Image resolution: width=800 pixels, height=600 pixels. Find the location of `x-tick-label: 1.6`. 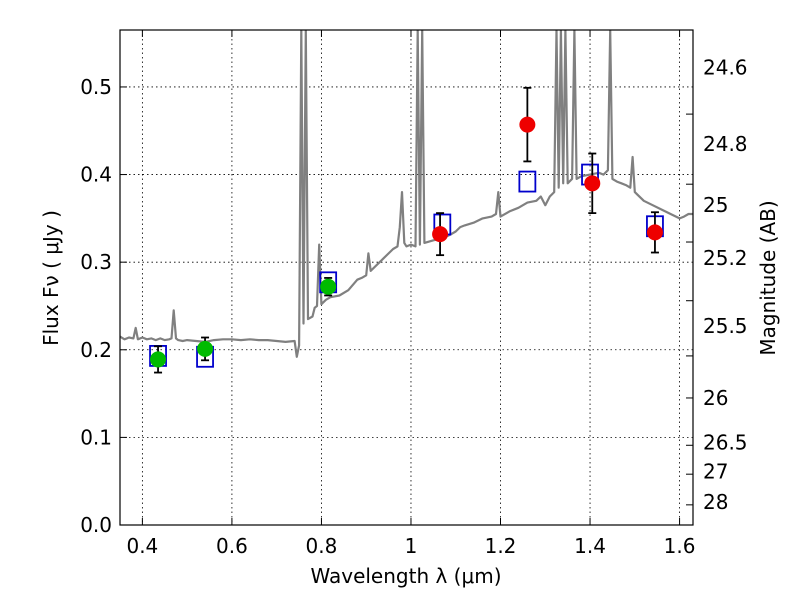

x-tick-label: 1.6 is located at coordinates (680, 546).